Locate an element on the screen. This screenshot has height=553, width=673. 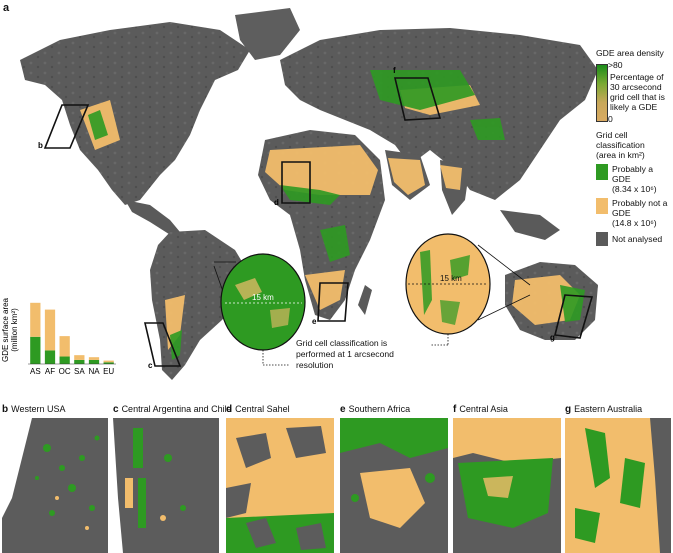
panel-e-title-text: Southern Africa is located at coordinates (379, 409).